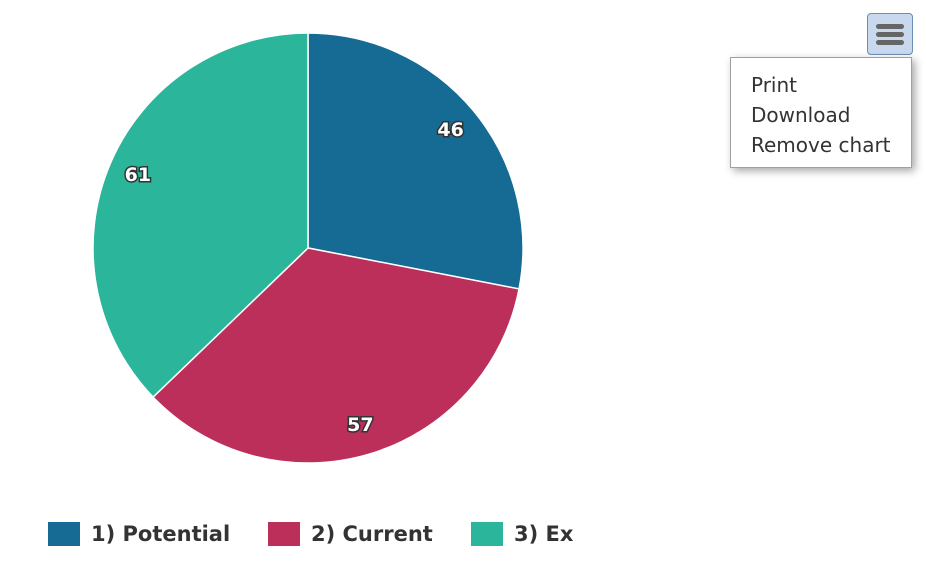  What do you see at coordinates (821, 145) in the screenshot?
I see `menu-item: Remove chart` at bounding box center [821, 145].